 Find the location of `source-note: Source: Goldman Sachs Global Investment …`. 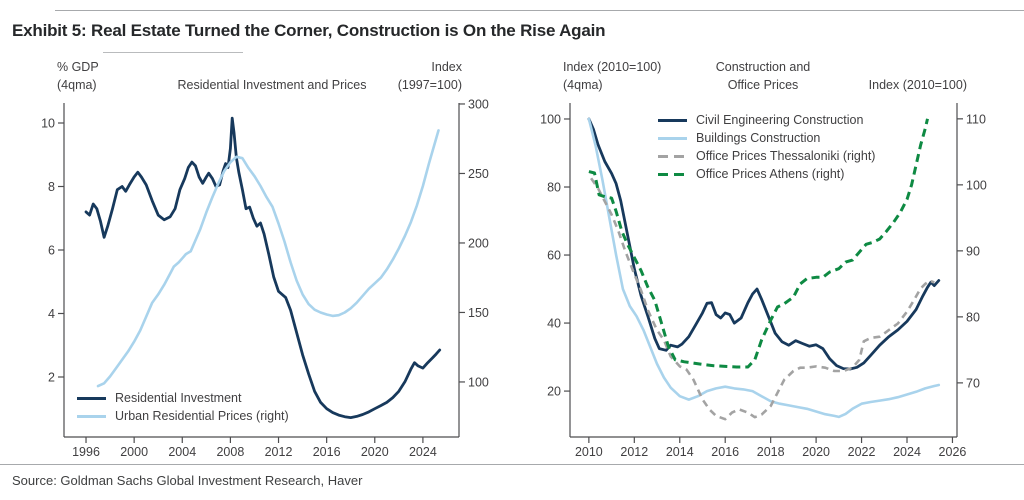

source-note: Source: Goldman Sachs Global Investment … is located at coordinates (187, 480).